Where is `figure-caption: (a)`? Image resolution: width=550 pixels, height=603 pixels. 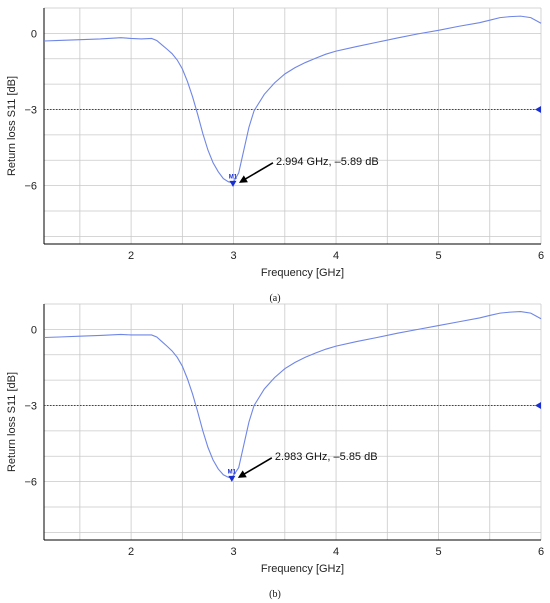
figure-caption: (a) is located at coordinates (274, 298).